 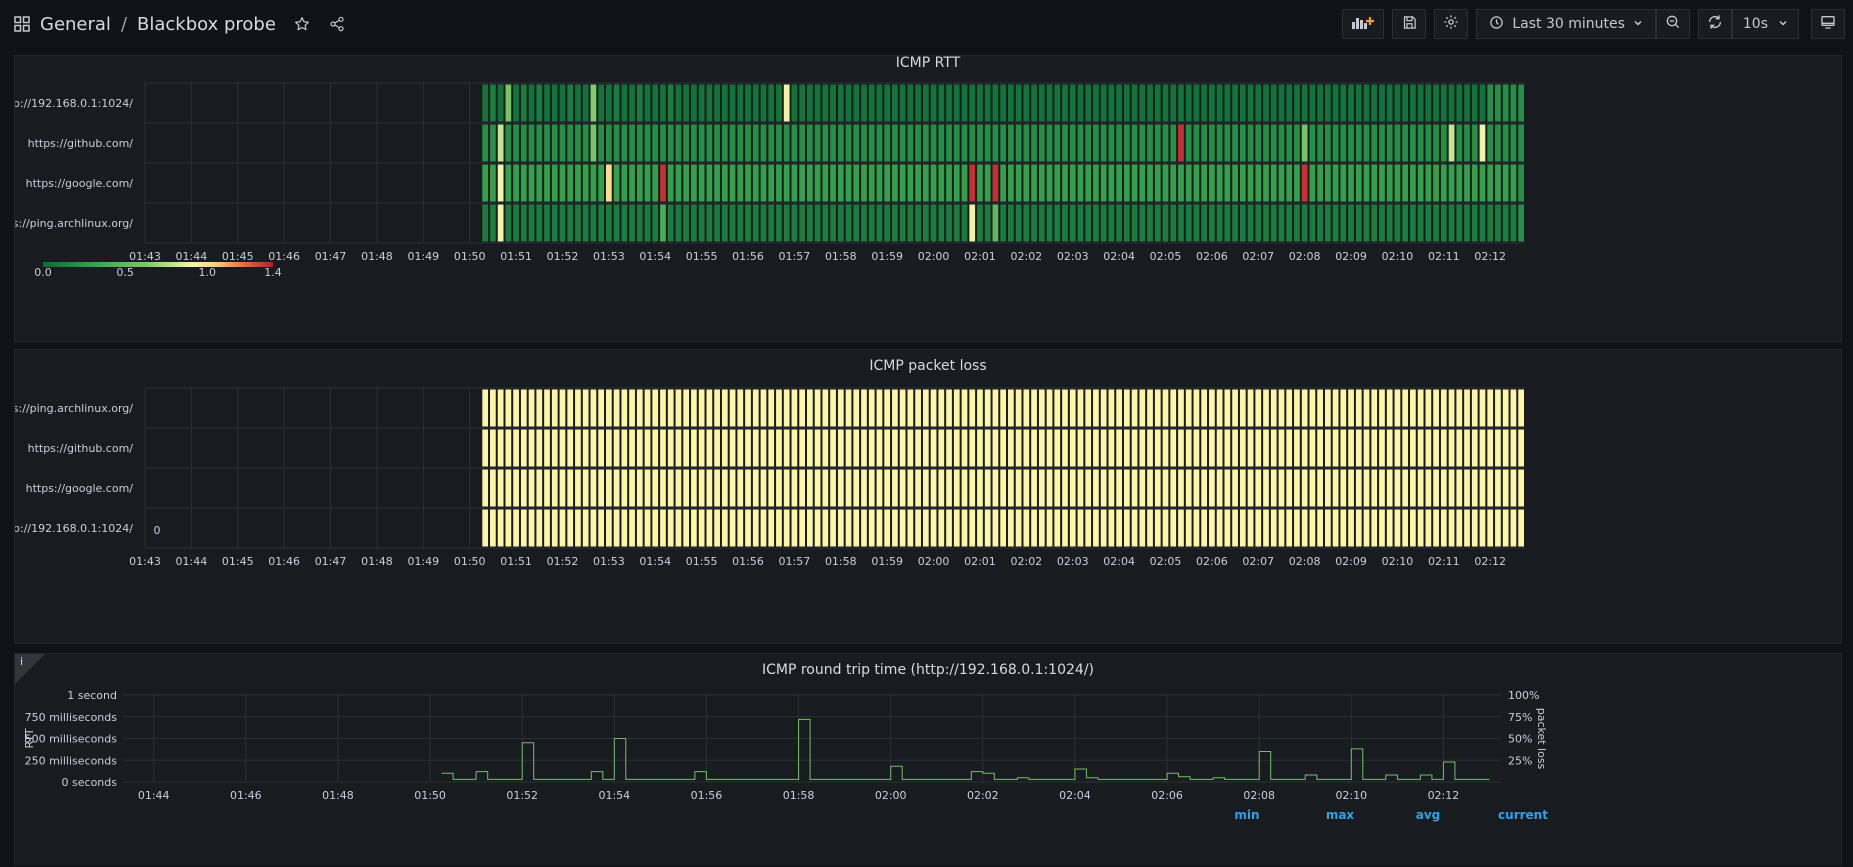 What do you see at coordinates (1765, 24) in the screenshot?
I see `refresh-interval-picker: 10s` at bounding box center [1765, 24].